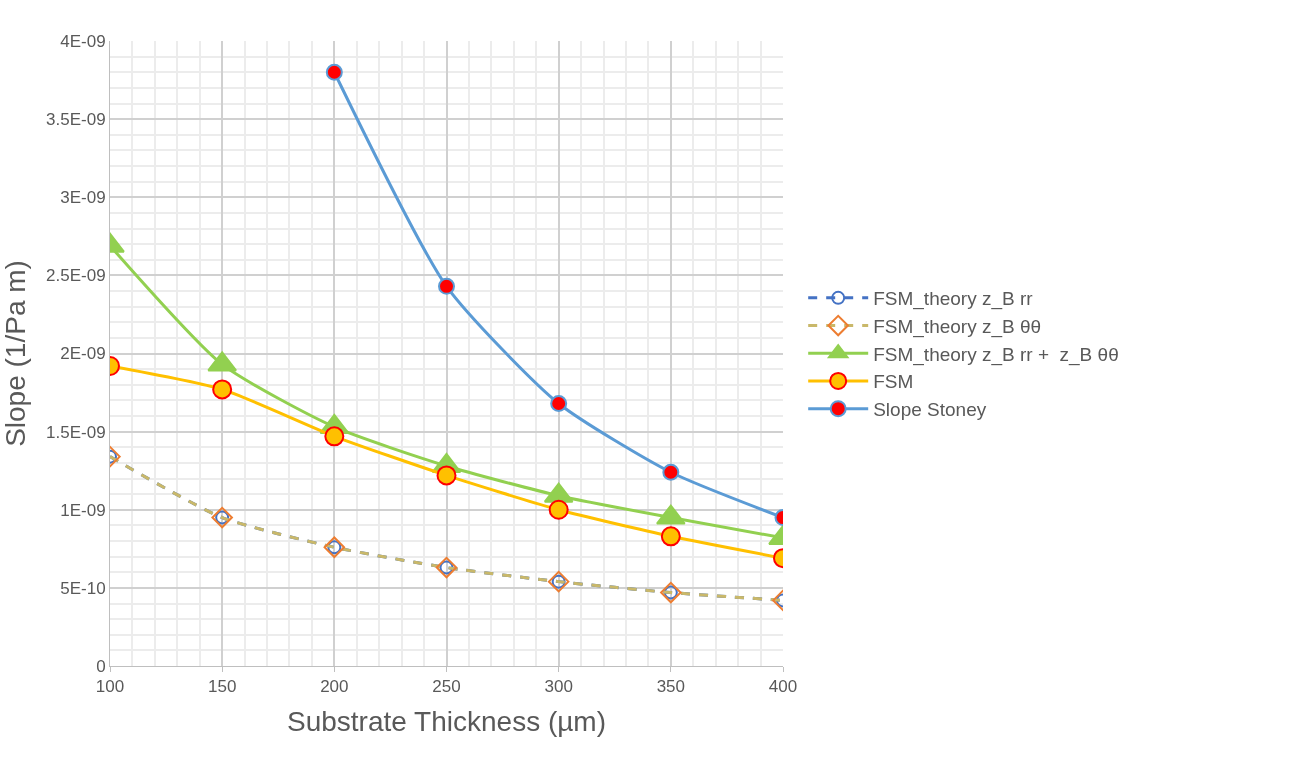 Image resolution: width=1302 pixels, height=767 pixels. I want to click on y-axis-title: Slope (1/Pa m), so click(15, 353).